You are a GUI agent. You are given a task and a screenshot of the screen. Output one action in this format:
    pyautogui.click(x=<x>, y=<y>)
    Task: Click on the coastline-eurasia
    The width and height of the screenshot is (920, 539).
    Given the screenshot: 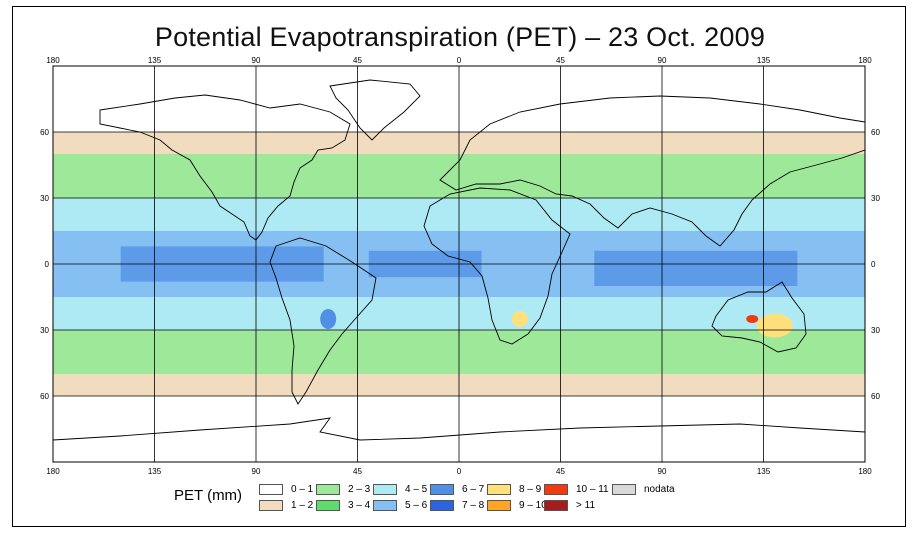 What is the action you would take?
    pyautogui.click(x=652, y=171)
    